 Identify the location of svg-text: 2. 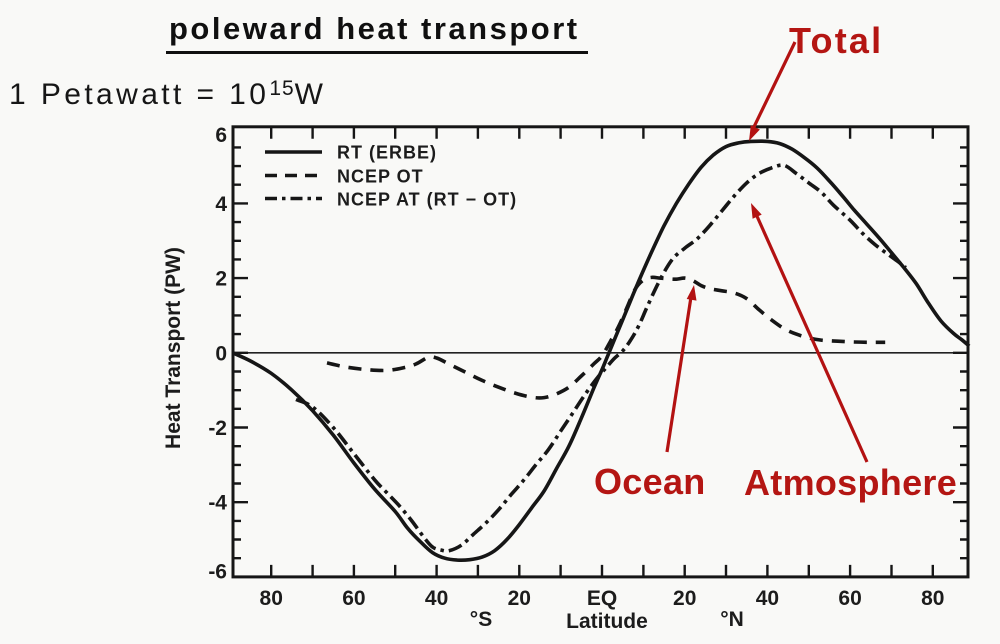
(221, 279).